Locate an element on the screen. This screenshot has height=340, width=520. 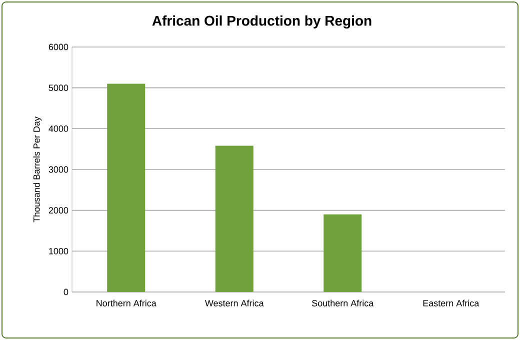
x-tick-label: Northern Africa is located at coordinates (126, 303).